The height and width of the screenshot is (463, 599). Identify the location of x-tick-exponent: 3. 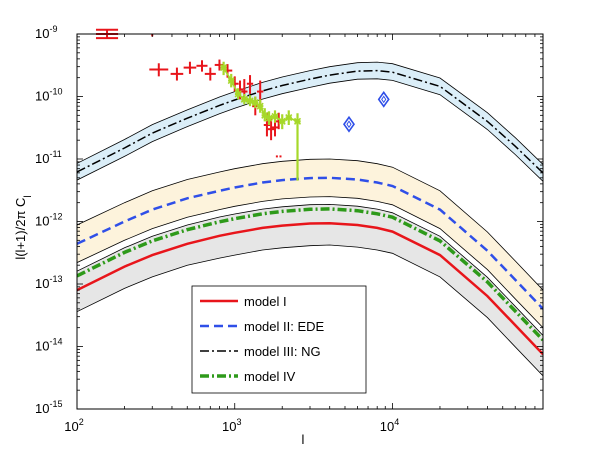
(238, 422).